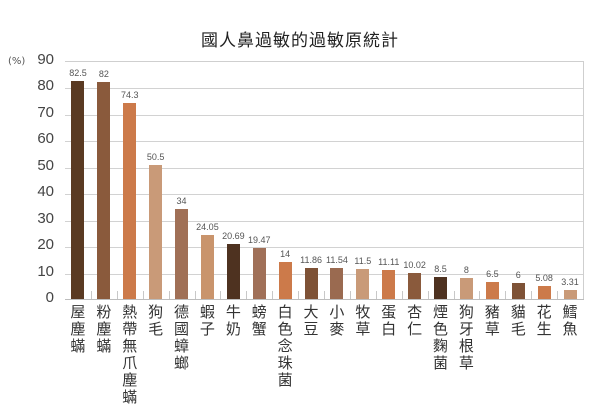 Image resolution: width=600 pixels, height=420 pixels. I want to click on bar-value-label: 11.11, so click(389, 261).